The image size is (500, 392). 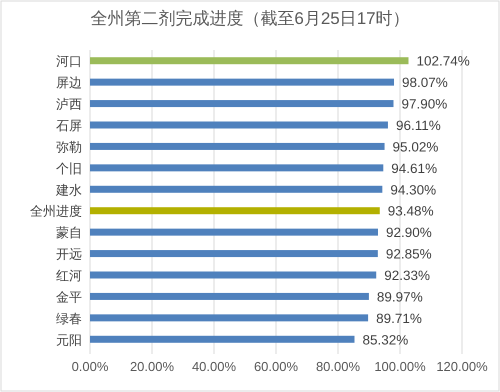 I want to click on x-tick-label: 80.00%, so click(x=338, y=366).